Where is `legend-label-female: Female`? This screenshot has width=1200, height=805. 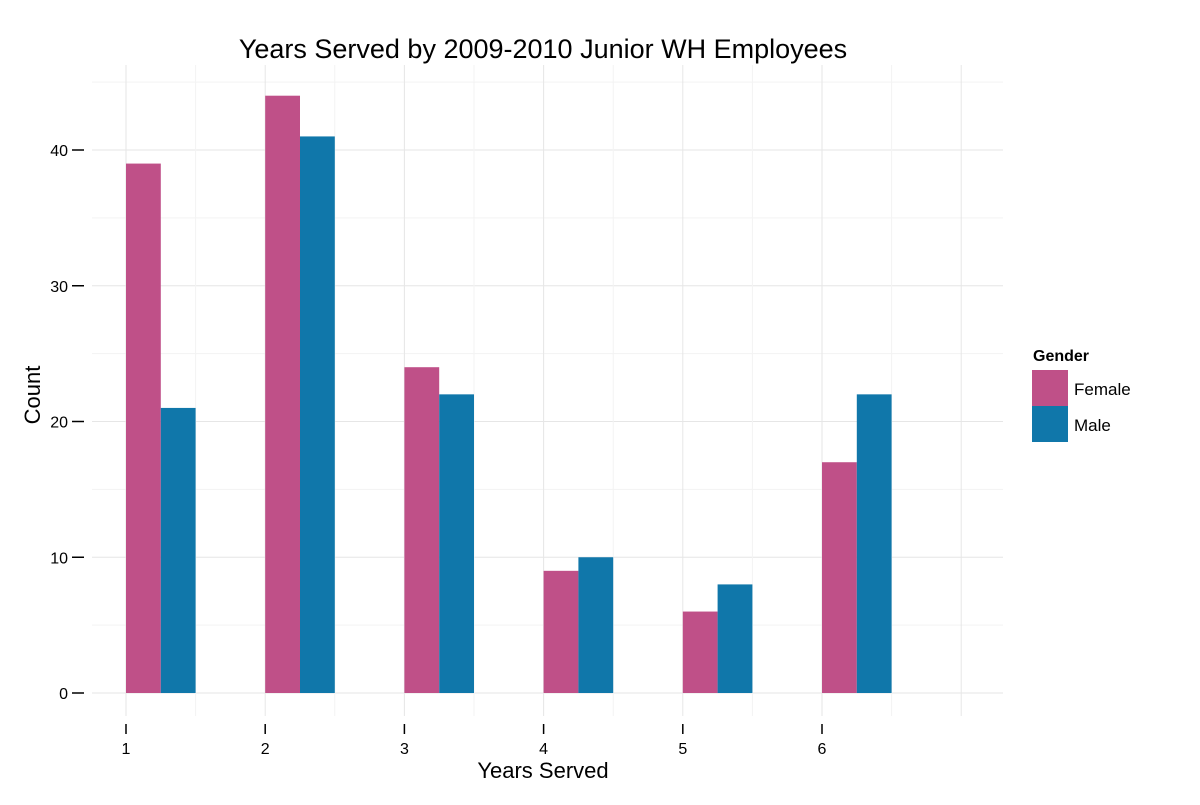
legend-label-female: Female is located at coordinates (1102, 389).